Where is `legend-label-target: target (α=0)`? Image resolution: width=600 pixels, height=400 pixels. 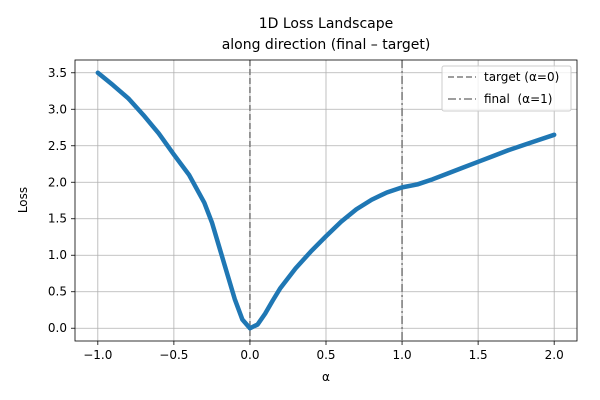
legend-label-target: target (α=0) is located at coordinates (521, 77).